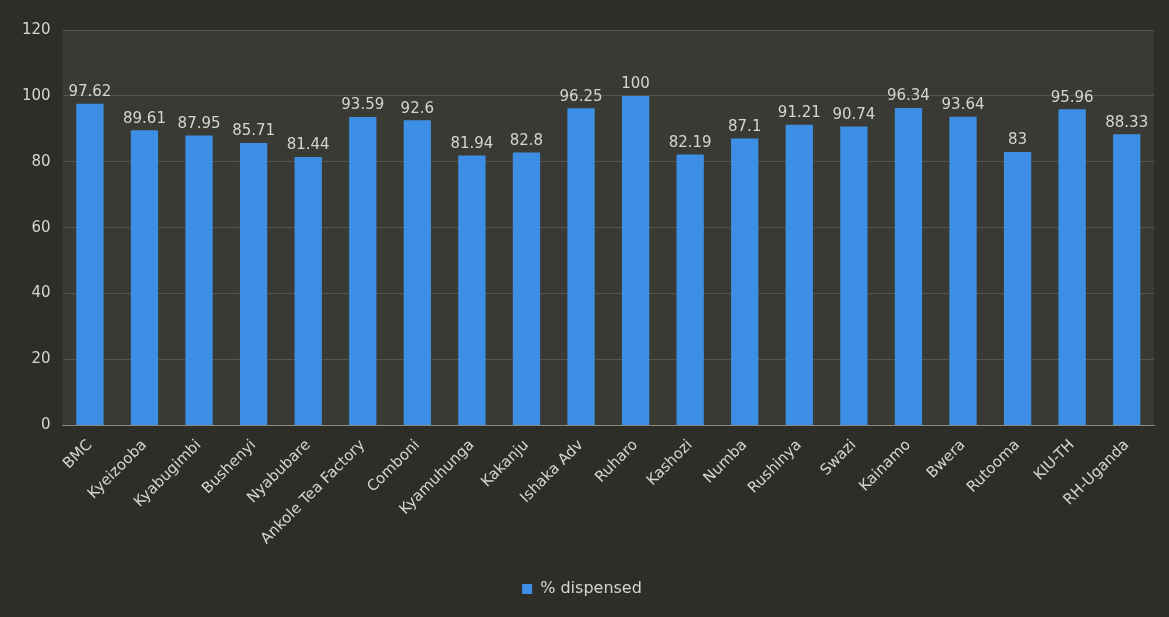  Describe the element at coordinates (799, 112) in the screenshot. I see `data-label: 91.21` at that location.